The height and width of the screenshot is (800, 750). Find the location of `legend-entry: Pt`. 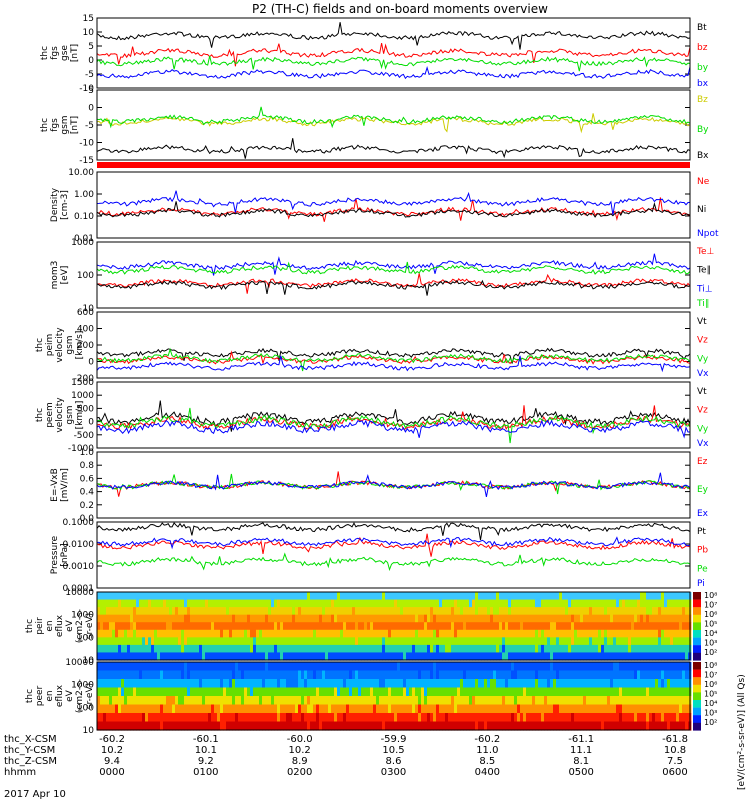

legend-entry: Pt is located at coordinates (701, 532).